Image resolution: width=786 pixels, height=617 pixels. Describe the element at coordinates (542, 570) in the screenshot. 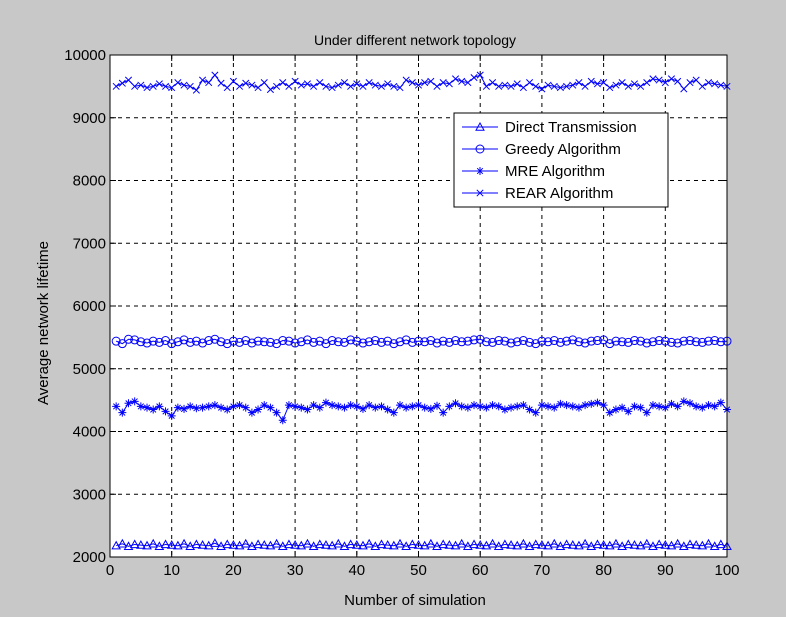

I see `x-tick-label: 70` at that location.